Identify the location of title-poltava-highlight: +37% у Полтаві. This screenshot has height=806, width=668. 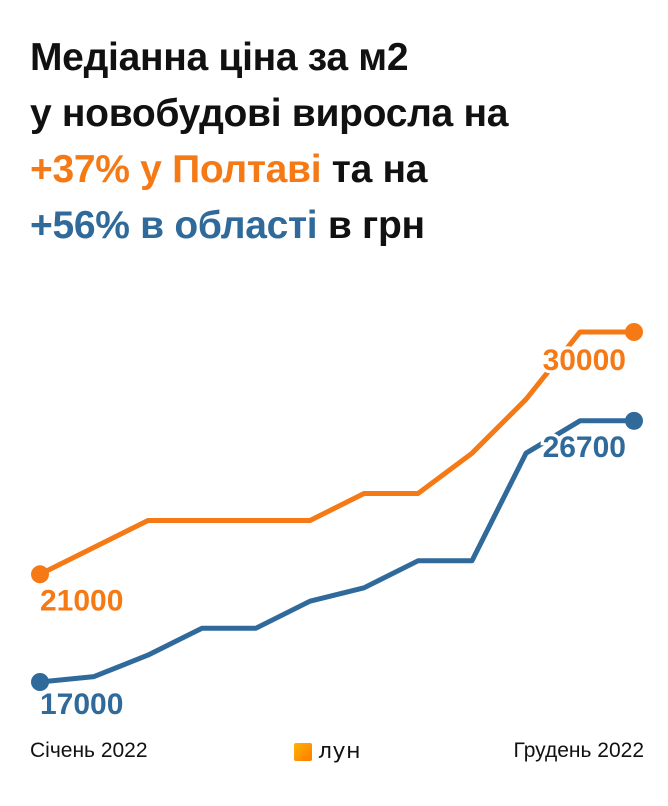
(176, 169).